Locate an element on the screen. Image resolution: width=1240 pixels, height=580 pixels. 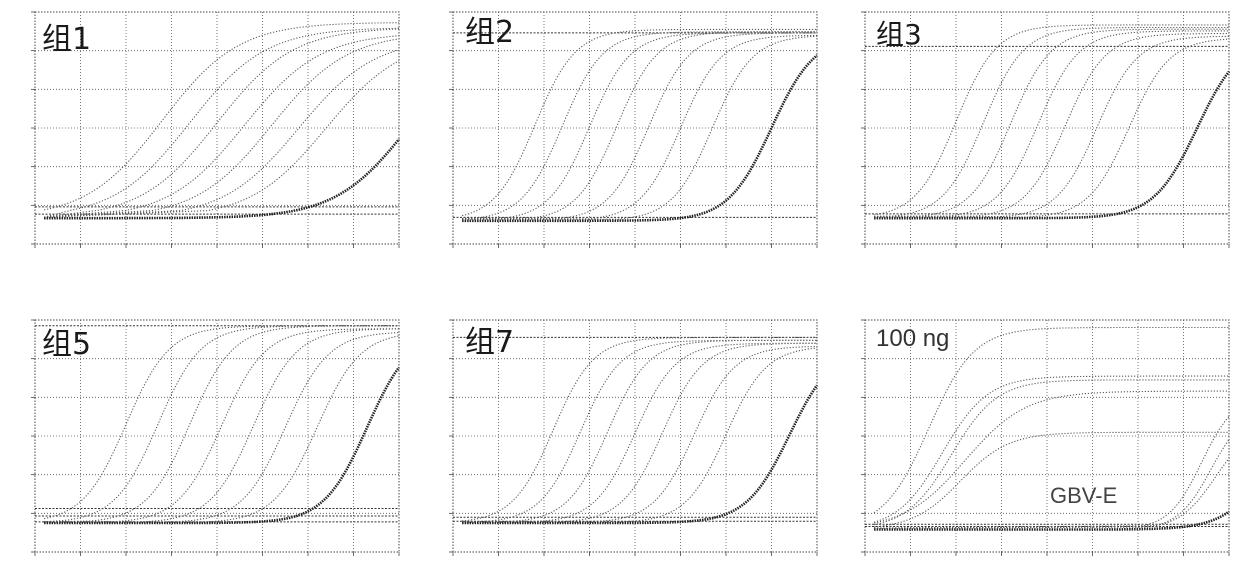
panel-3-title: 组3 is located at coordinates (899, 34).